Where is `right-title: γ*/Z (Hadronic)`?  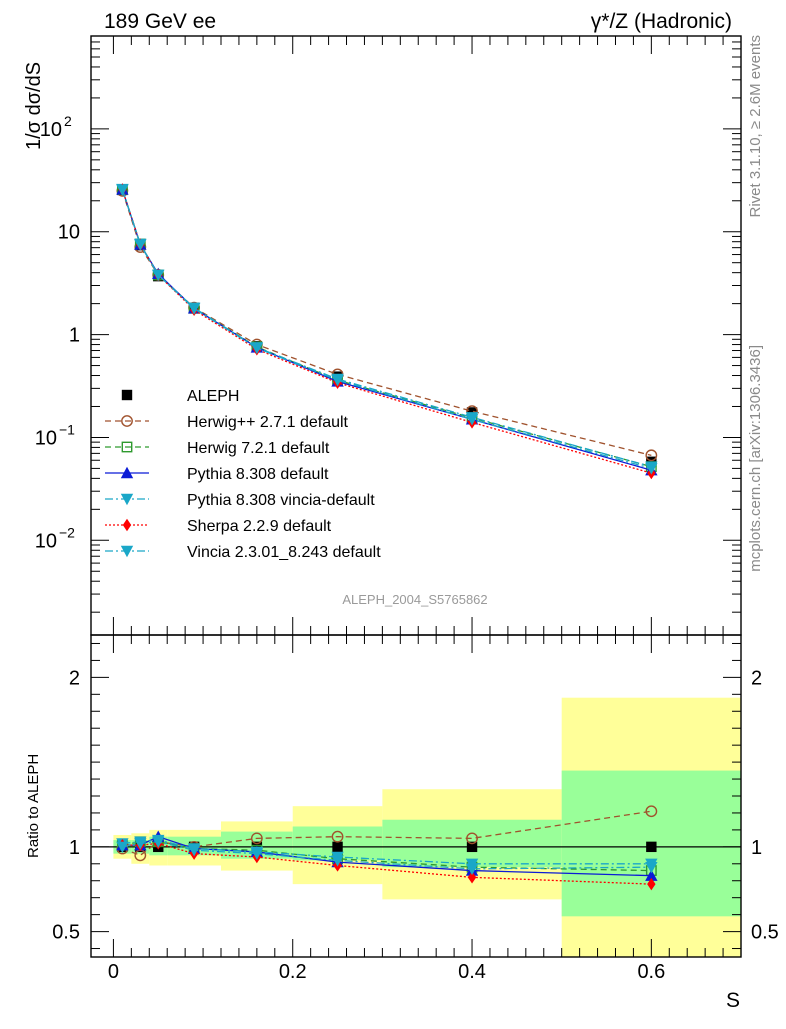 right-title: γ*/Z (Hadronic) is located at coordinates (661, 21).